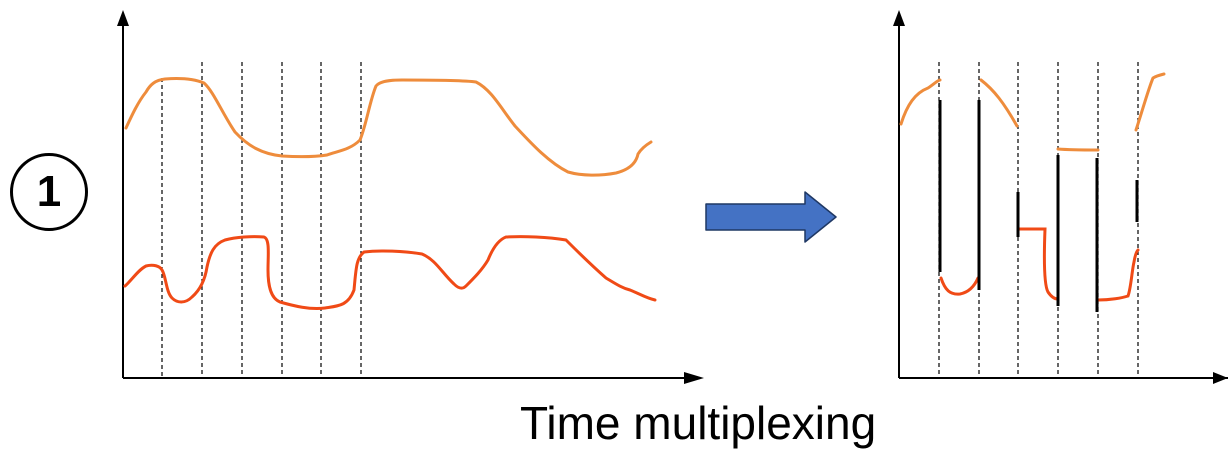  What do you see at coordinates (1220, 378) in the screenshot?
I see `right-x-axis-arrowhead` at bounding box center [1220, 378].